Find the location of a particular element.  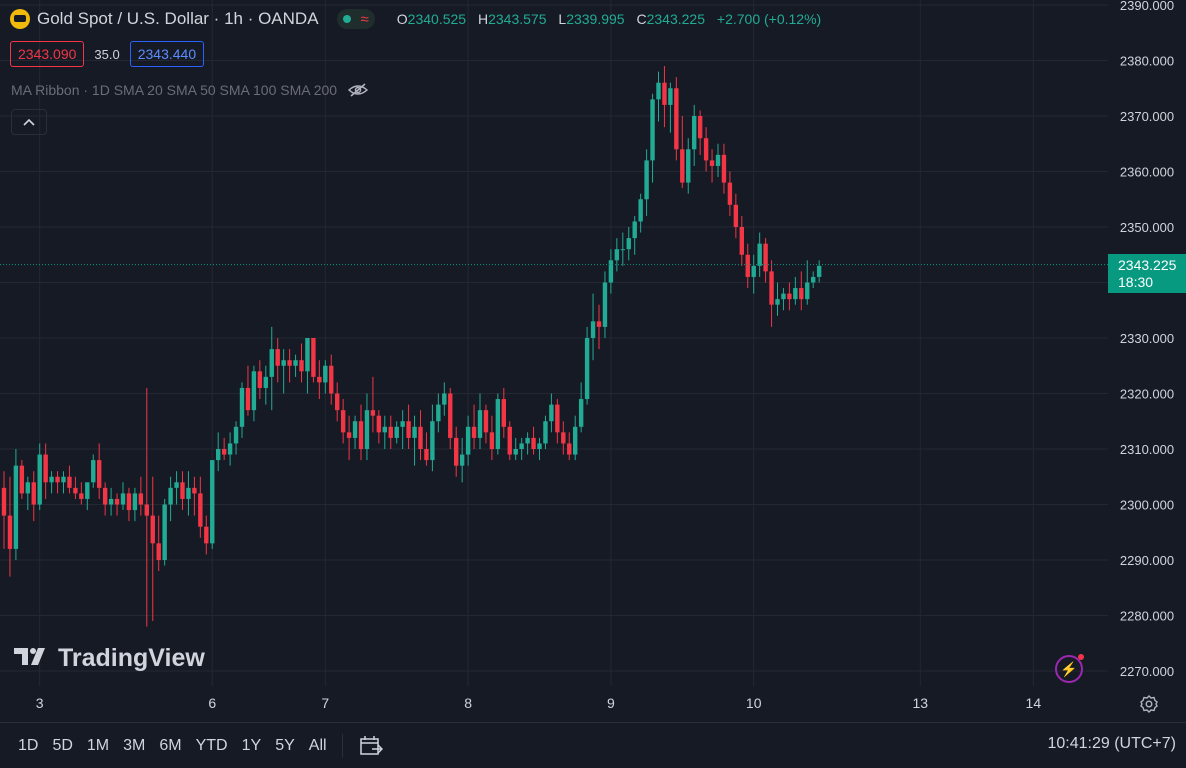

high-key: H is located at coordinates (483, 19).